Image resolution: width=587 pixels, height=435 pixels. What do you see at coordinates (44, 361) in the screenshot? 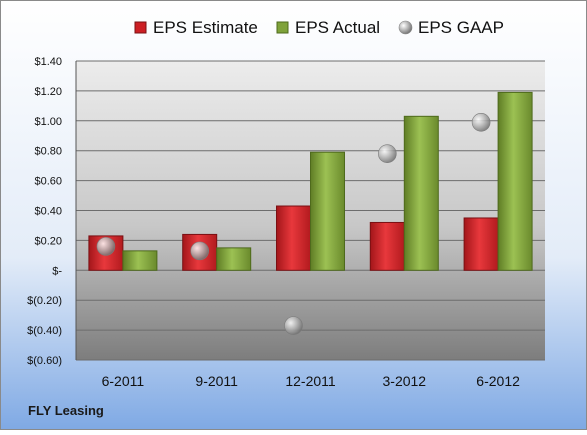
I see `y-tick-label: $(0.60)` at bounding box center [44, 361].